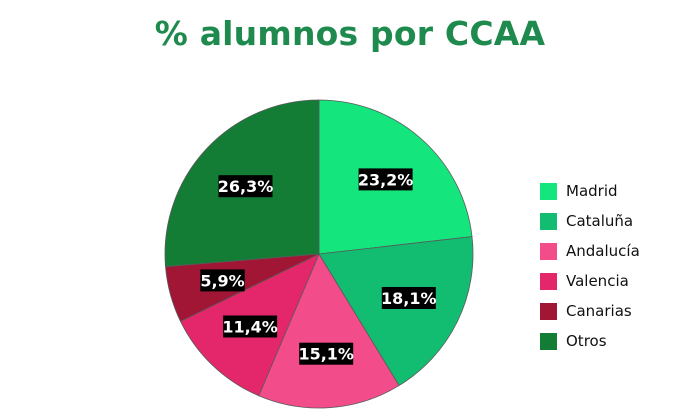  I want to click on legend-item-madrid: Madrid, so click(590, 191).